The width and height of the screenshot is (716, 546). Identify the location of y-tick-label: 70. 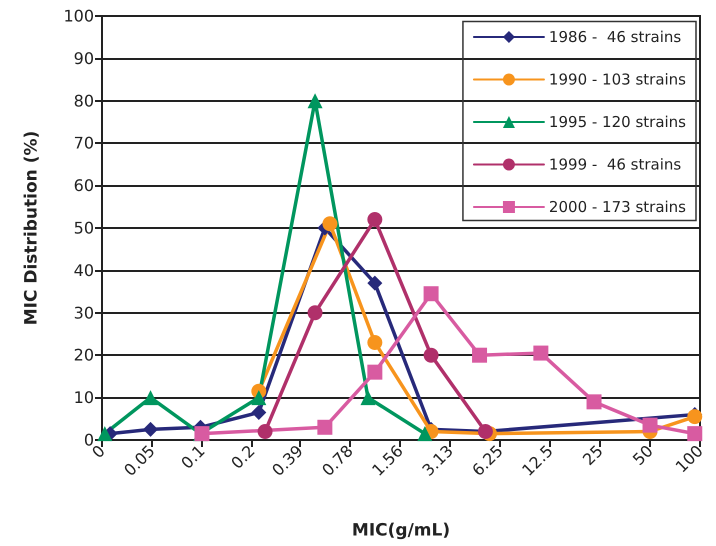
(84, 143).